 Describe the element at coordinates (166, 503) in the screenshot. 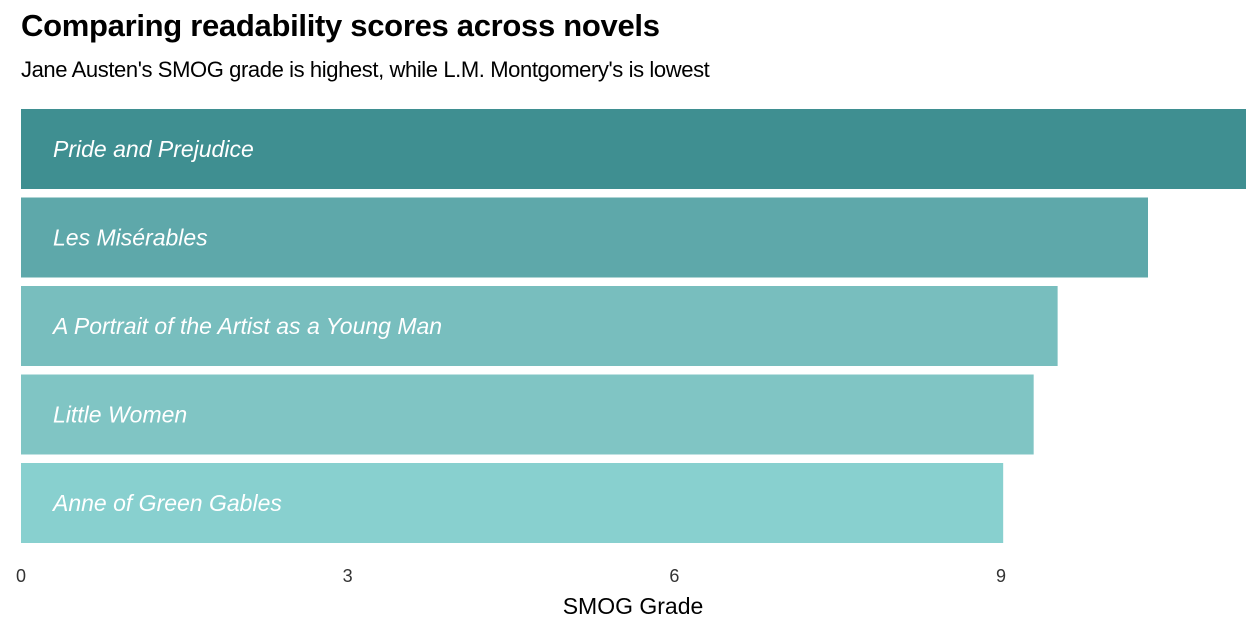

I see `bar-label: Anne of Green Gables` at that location.